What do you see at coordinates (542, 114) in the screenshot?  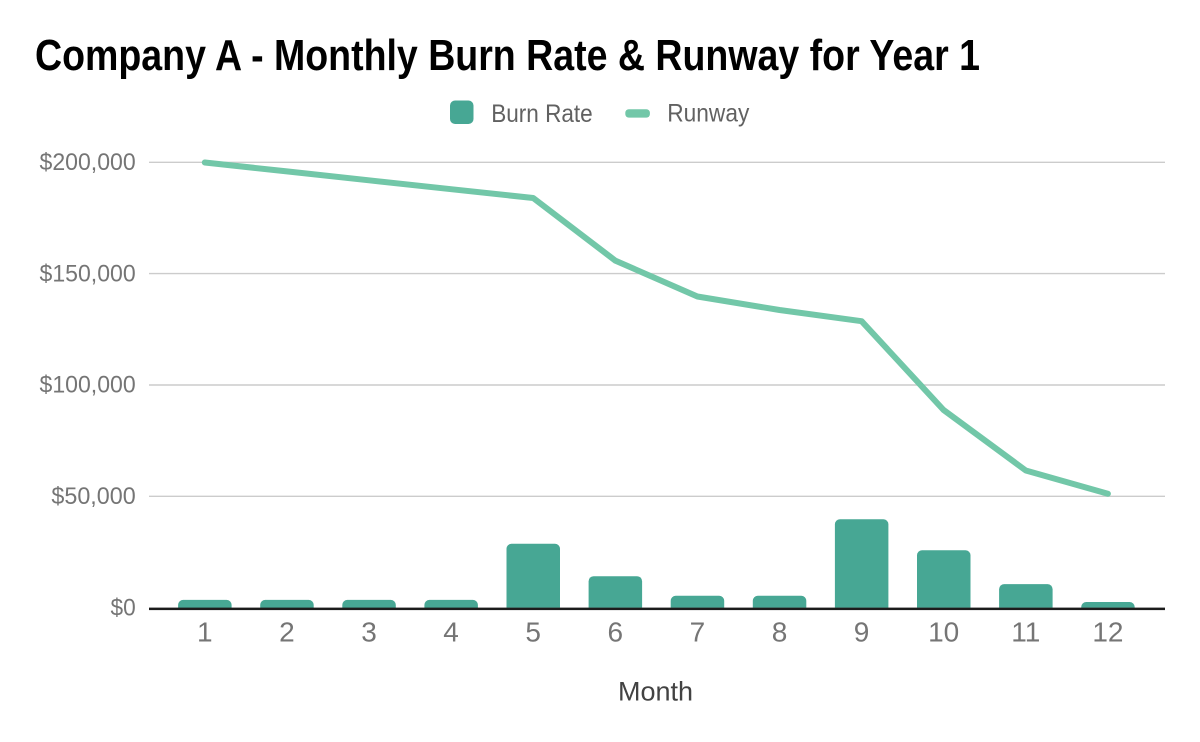 I see `svg-text: Burn Rate` at bounding box center [542, 114].